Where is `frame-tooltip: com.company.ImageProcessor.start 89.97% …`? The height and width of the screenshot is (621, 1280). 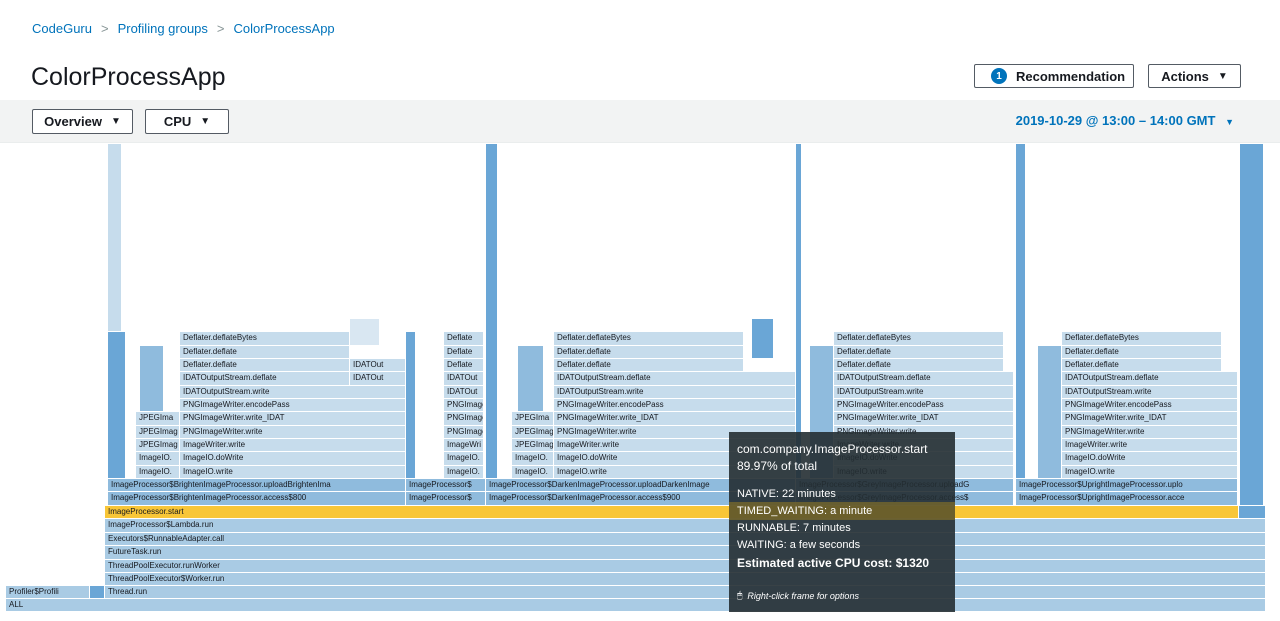
frame-tooltip: com.company.ImageProcessor.start 89.97% … is located at coordinates (842, 522).